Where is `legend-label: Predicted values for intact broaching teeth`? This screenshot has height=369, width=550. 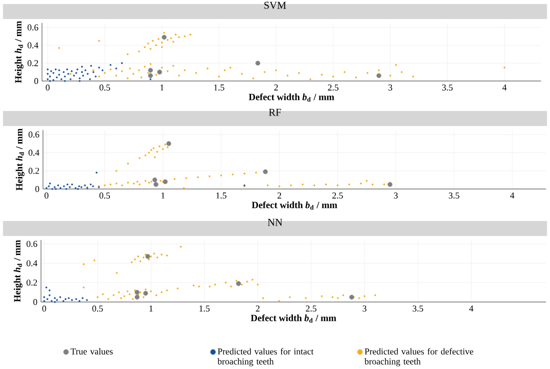 legend-label: Predicted values for intact broaching teeth is located at coordinates (265, 357).